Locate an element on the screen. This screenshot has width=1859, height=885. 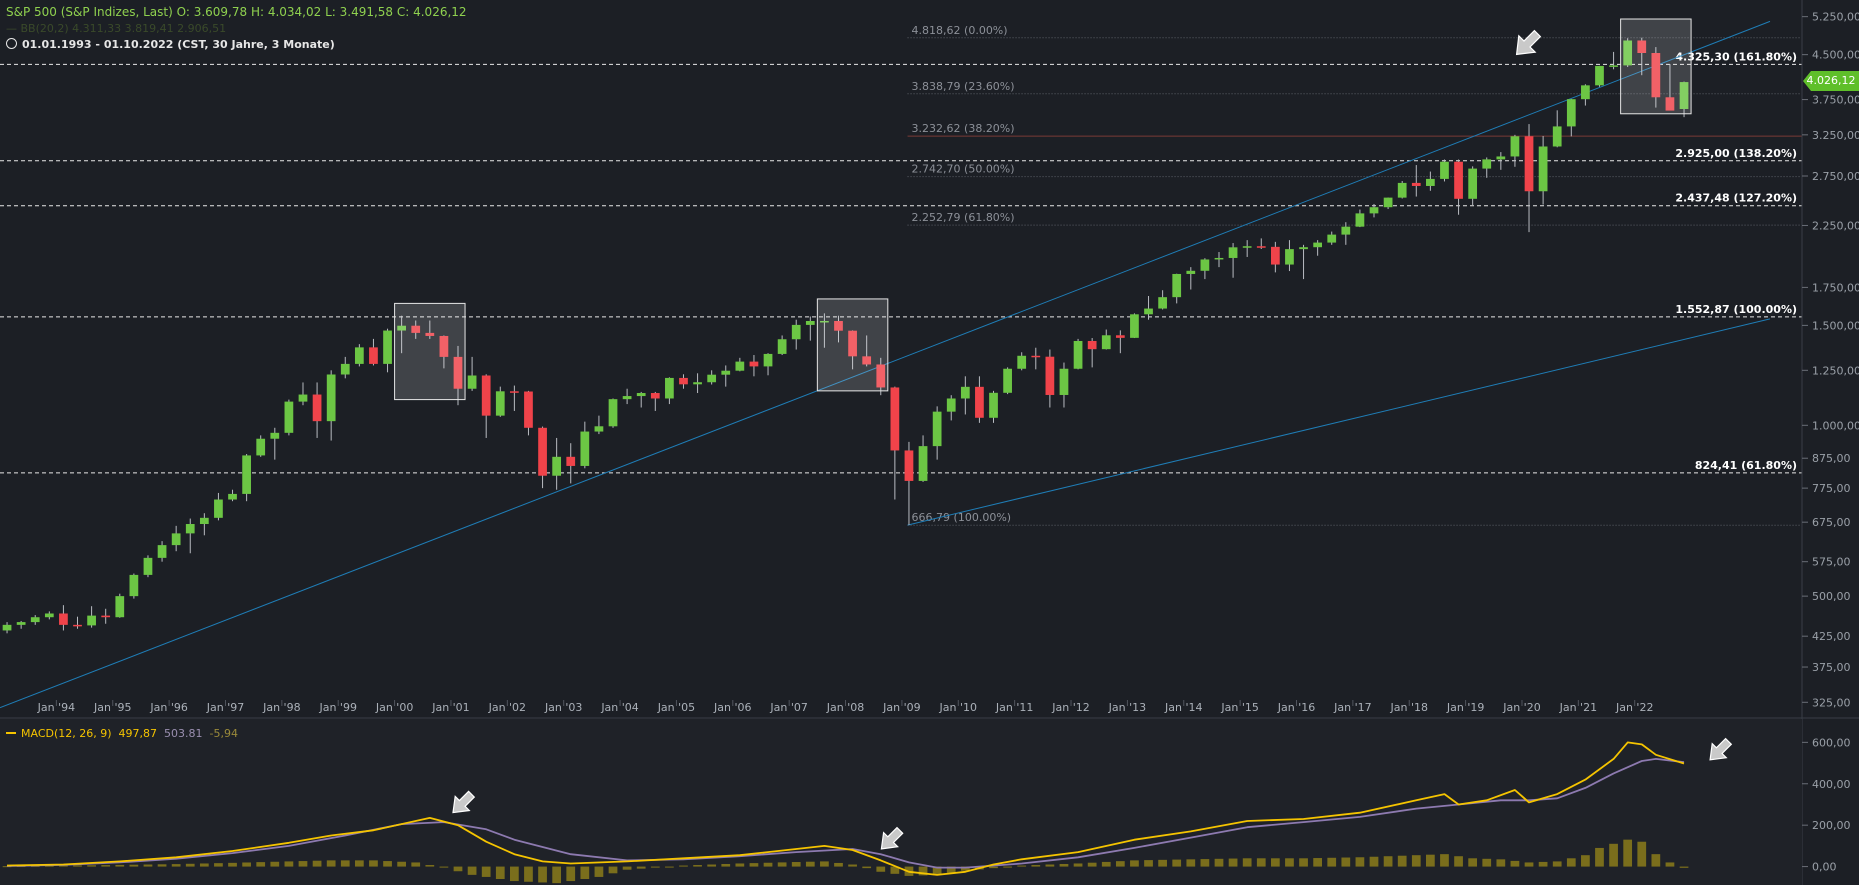
time-tick-label: Jan '08 is located at coordinates (845, 707).